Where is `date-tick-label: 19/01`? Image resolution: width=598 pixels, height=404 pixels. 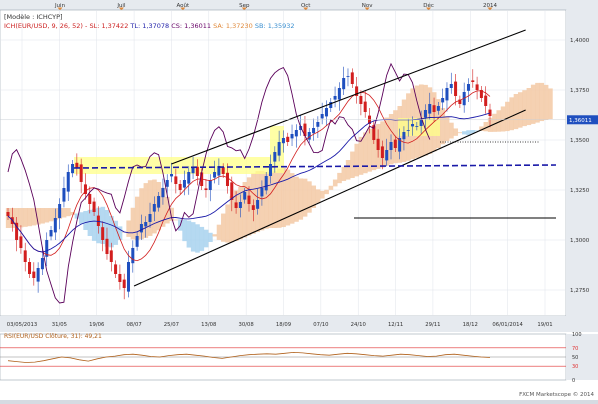
date-tick-label: 19/01 is located at coordinates (544, 325).